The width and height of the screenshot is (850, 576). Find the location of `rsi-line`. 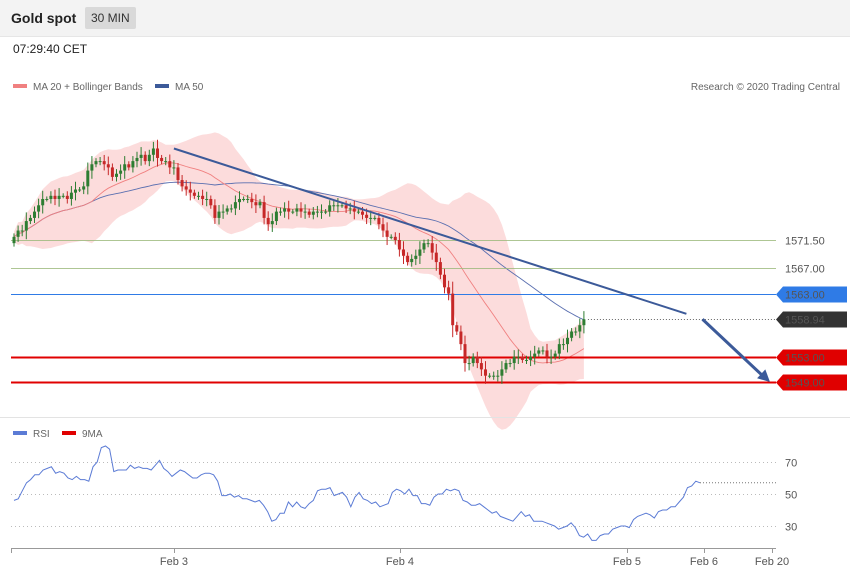

rsi-line is located at coordinates (357, 493).